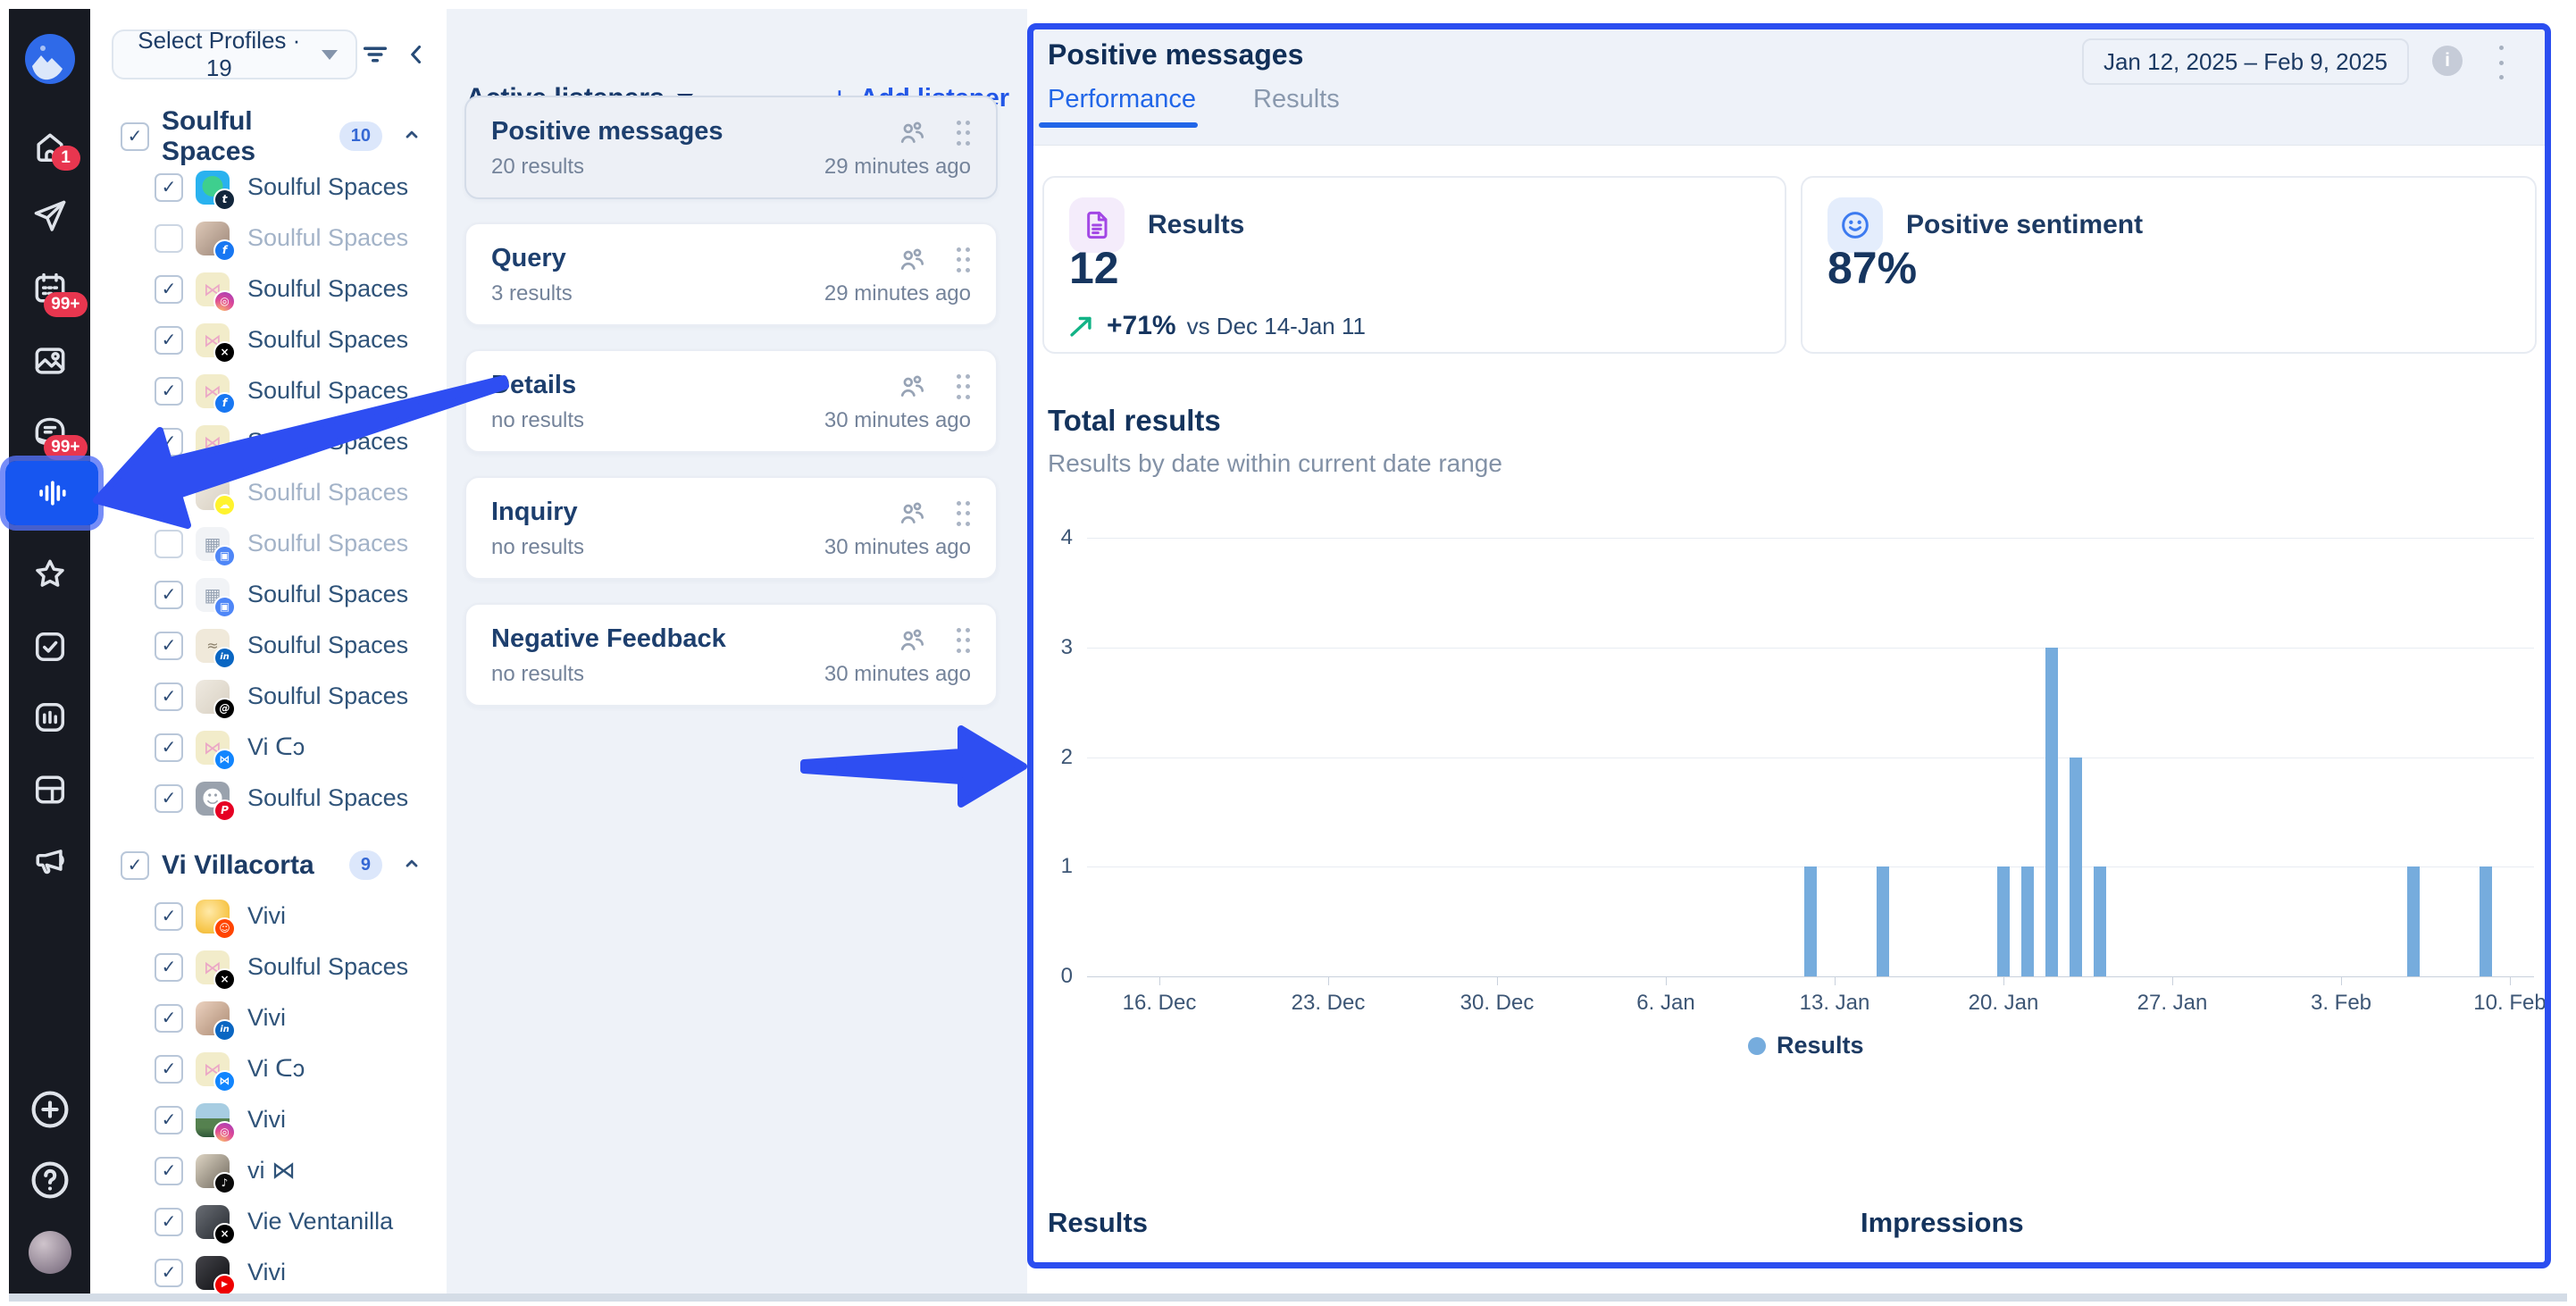  Describe the element at coordinates (50, 790) in the screenshot. I see `sidebar-item-dashboards` at that location.